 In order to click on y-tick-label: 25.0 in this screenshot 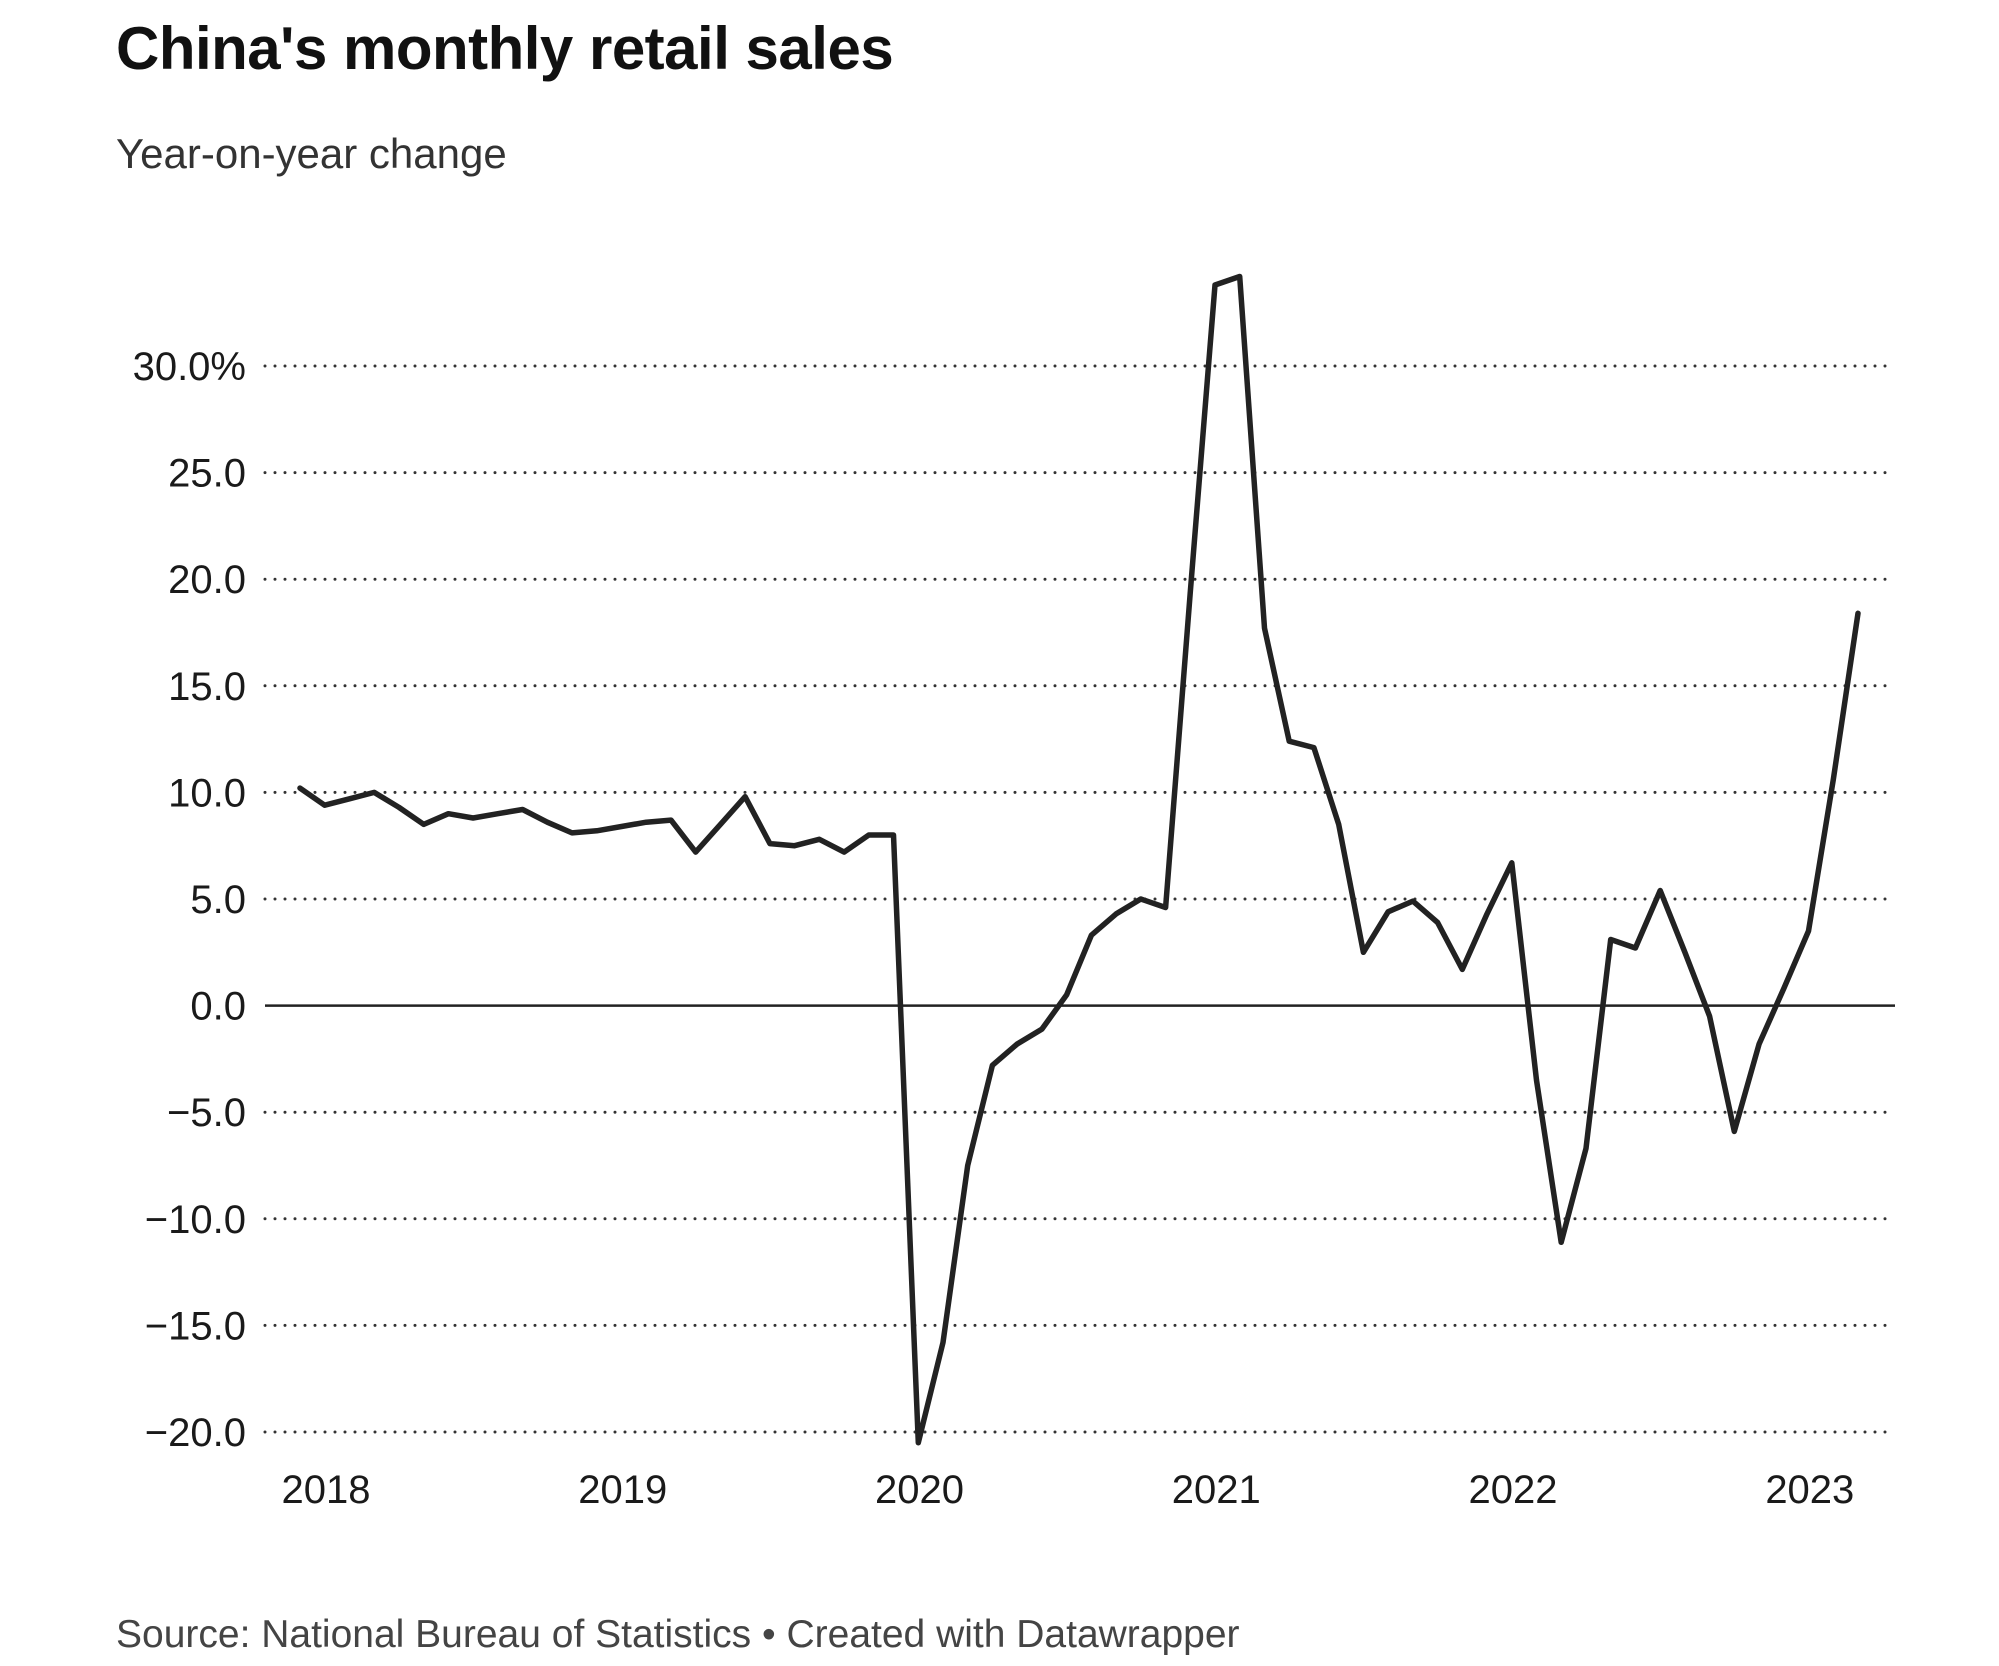, I will do `click(207, 474)`.